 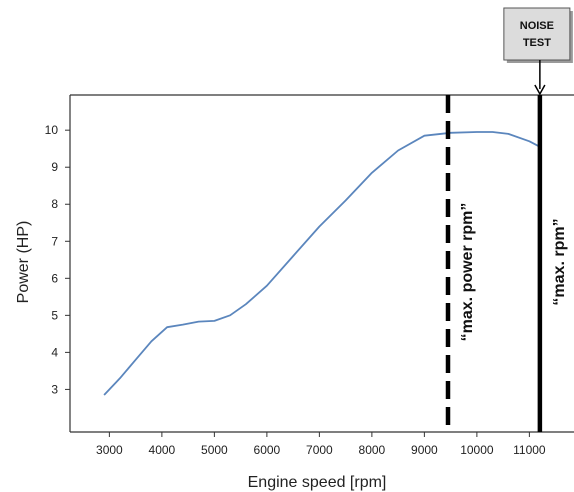 I want to click on max-rpm-label: “max. rpm”, so click(x=559, y=261).